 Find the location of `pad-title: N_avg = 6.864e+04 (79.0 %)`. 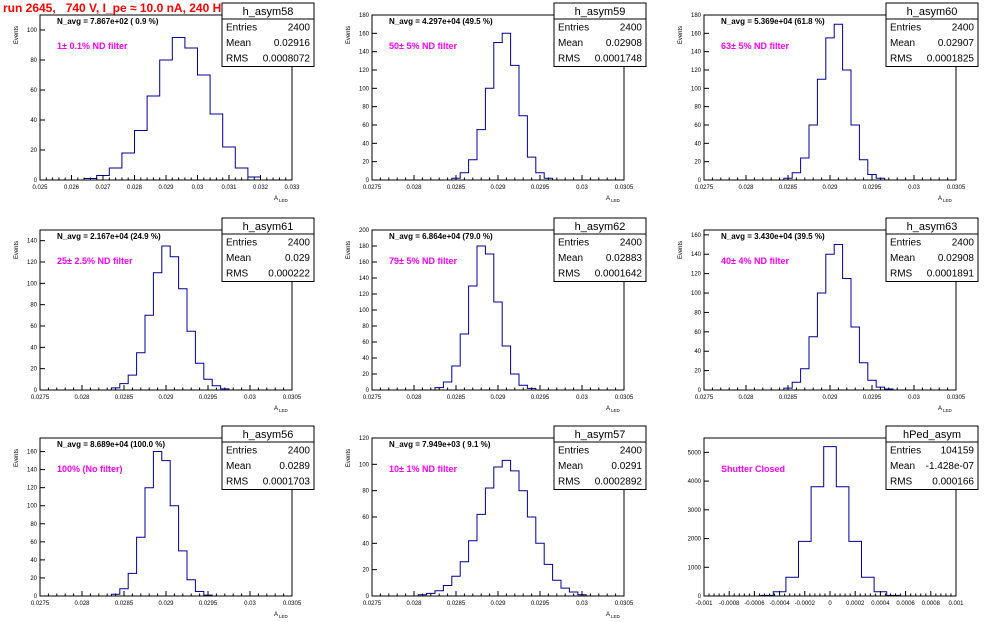

pad-title: N_avg = 6.864e+04 (79.0 %) is located at coordinates (441, 236).